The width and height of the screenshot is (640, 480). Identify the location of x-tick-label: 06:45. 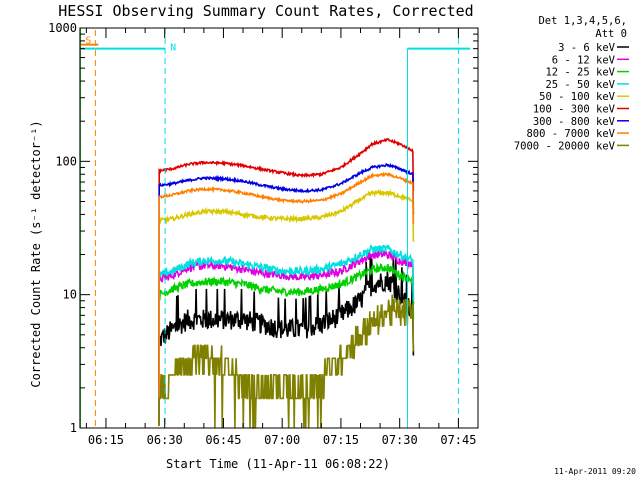
(223, 440).